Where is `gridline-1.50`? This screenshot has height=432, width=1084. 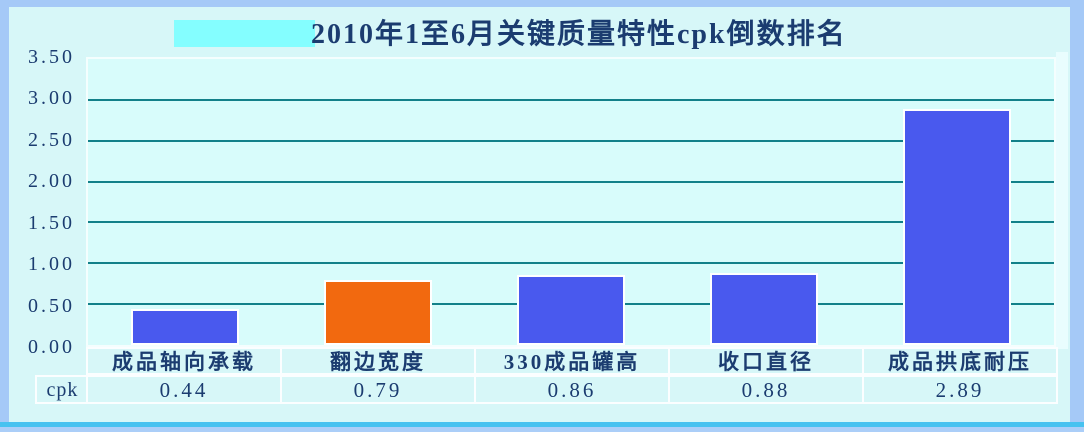 gridline-1.50 is located at coordinates (571, 222).